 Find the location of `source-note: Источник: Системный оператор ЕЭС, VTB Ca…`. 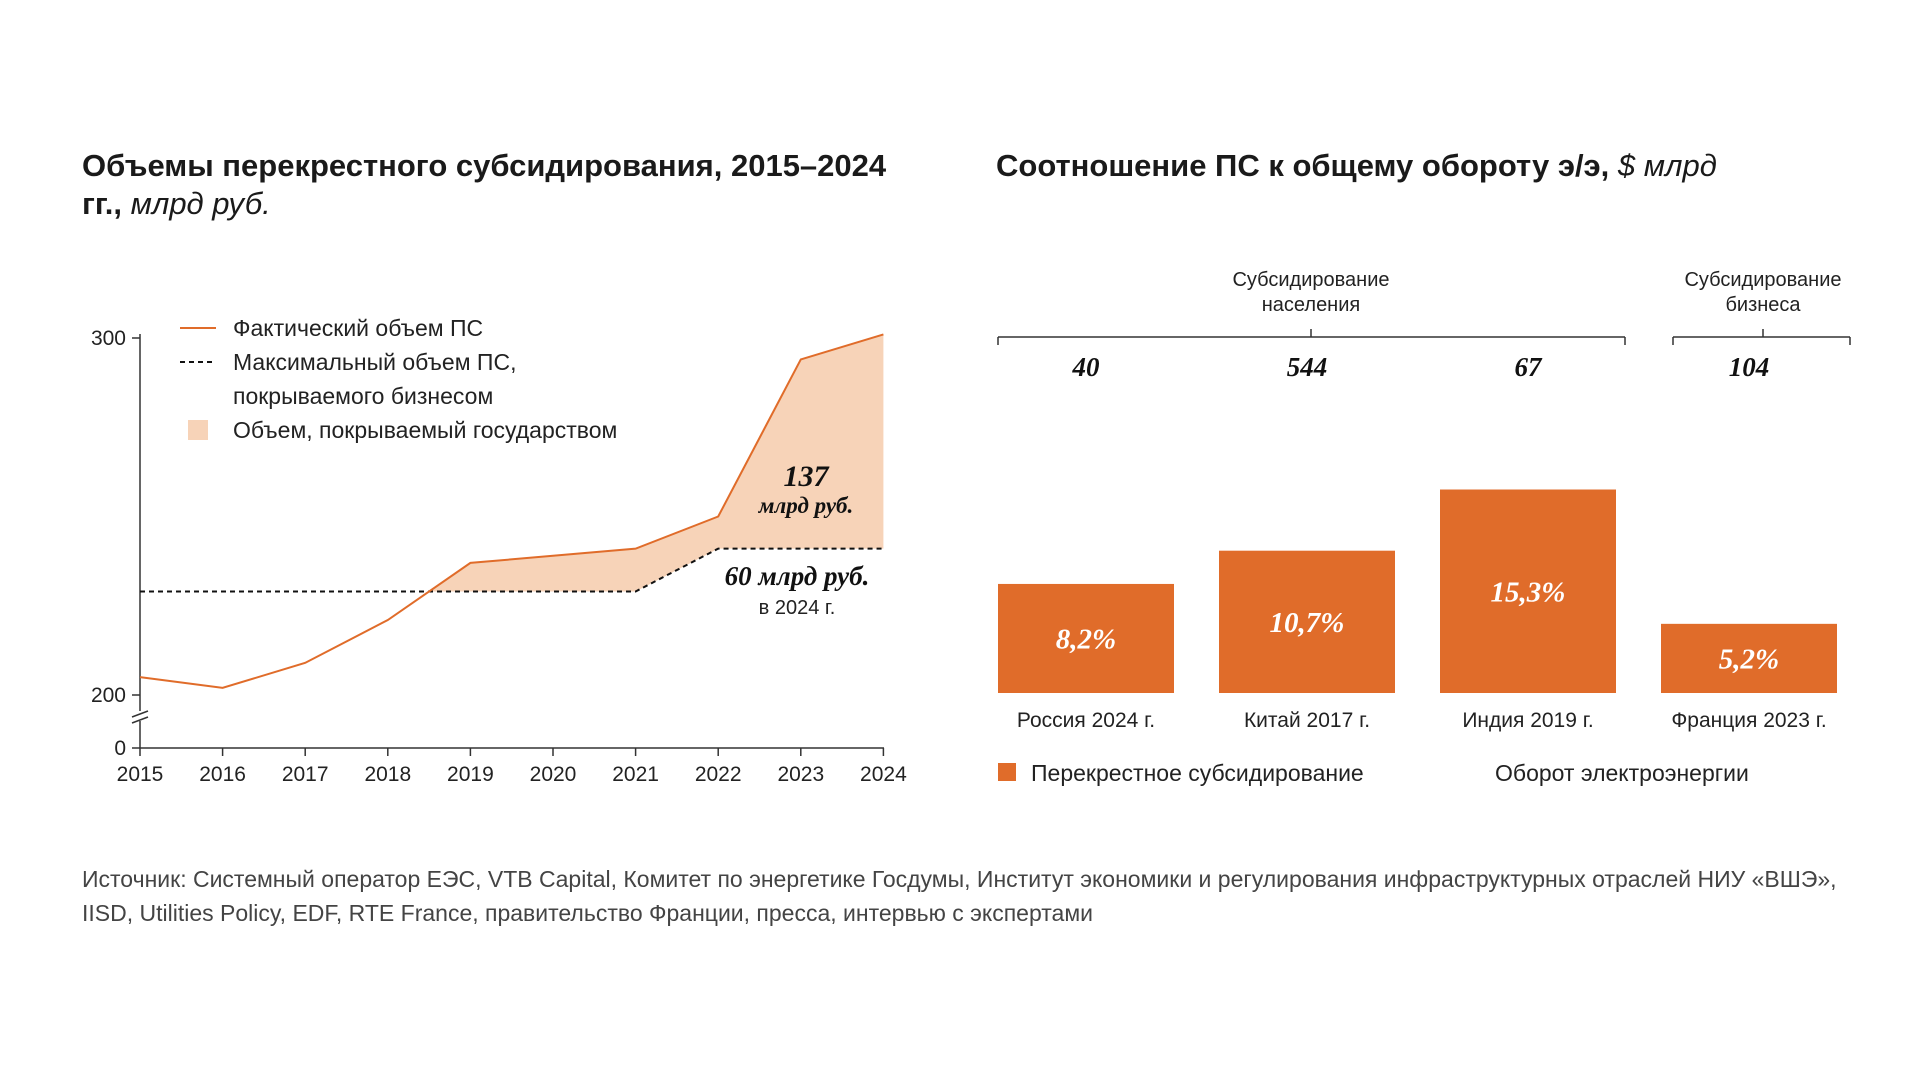

source-note: Источник: Системный оператор ЕЭС, VTB Ca… is located at coordinates (959, 896).